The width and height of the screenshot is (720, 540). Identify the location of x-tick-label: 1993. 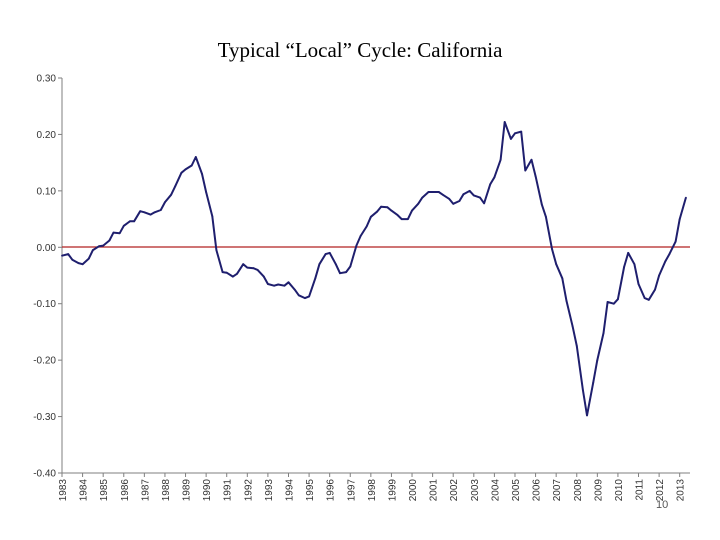
(269, 490).